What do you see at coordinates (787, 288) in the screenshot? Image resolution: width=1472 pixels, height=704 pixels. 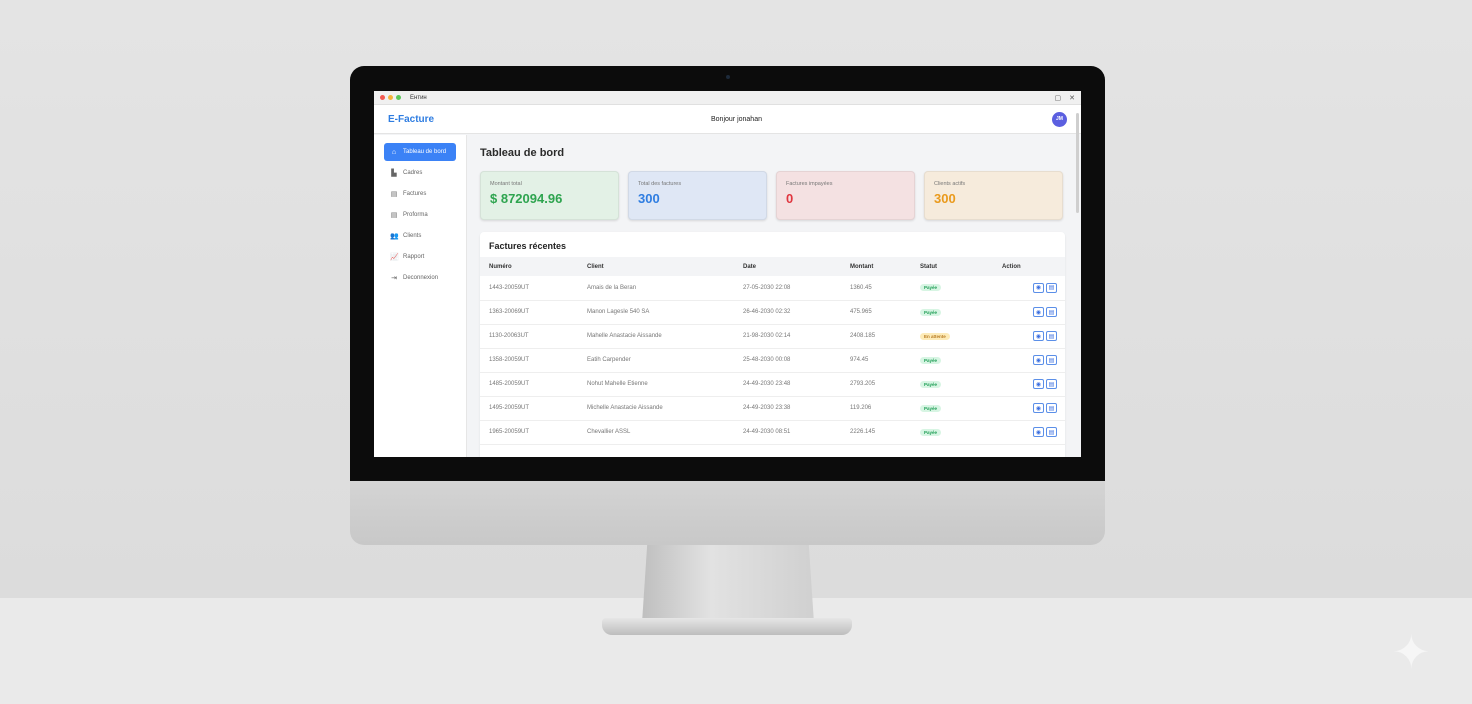 I see `invoice-date: 27-05-2030 22:08` at bounding box center [787, 288].